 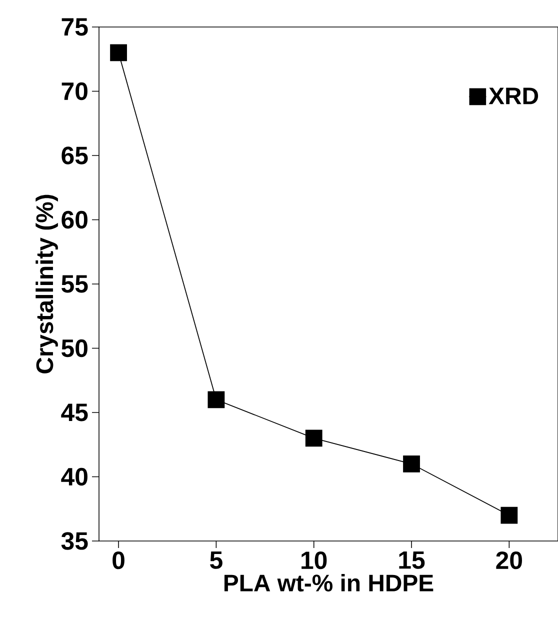 I want to click on y-axis-title: Crystallinity (%), so click(x=47, y=284).